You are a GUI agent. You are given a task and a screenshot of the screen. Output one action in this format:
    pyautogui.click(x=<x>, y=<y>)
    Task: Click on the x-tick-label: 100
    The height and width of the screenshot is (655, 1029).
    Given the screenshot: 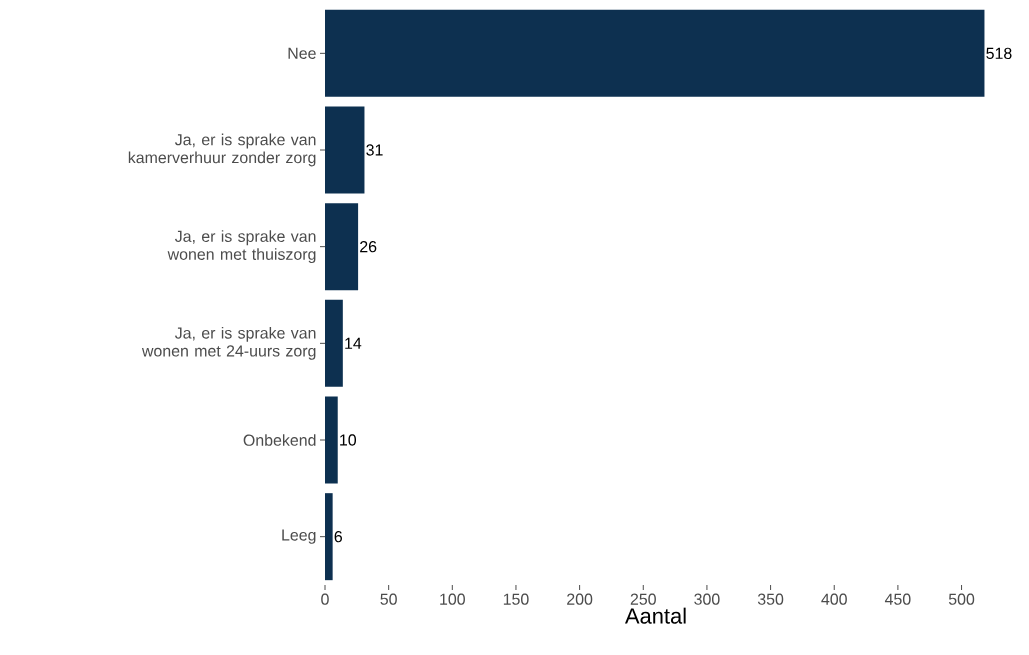 What is the action you would take?
    pyautogui.click(x=452, y=599)
    